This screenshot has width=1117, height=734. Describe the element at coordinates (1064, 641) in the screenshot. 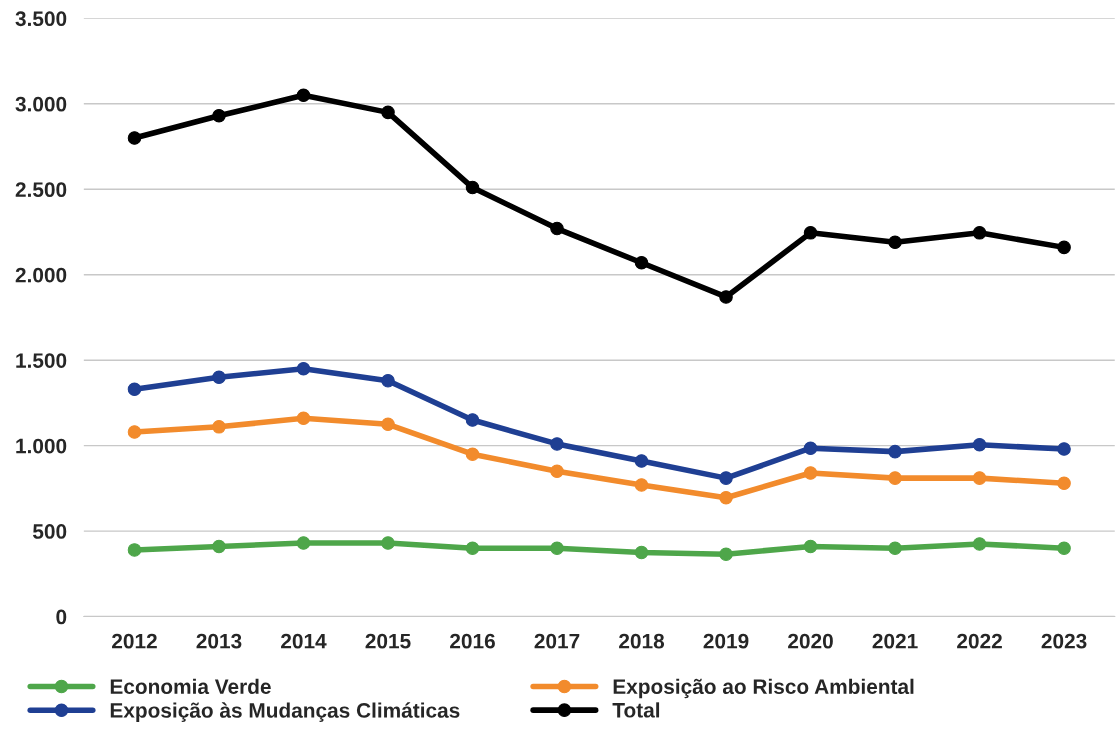

I see `x-tick-label: 2023` at that location.